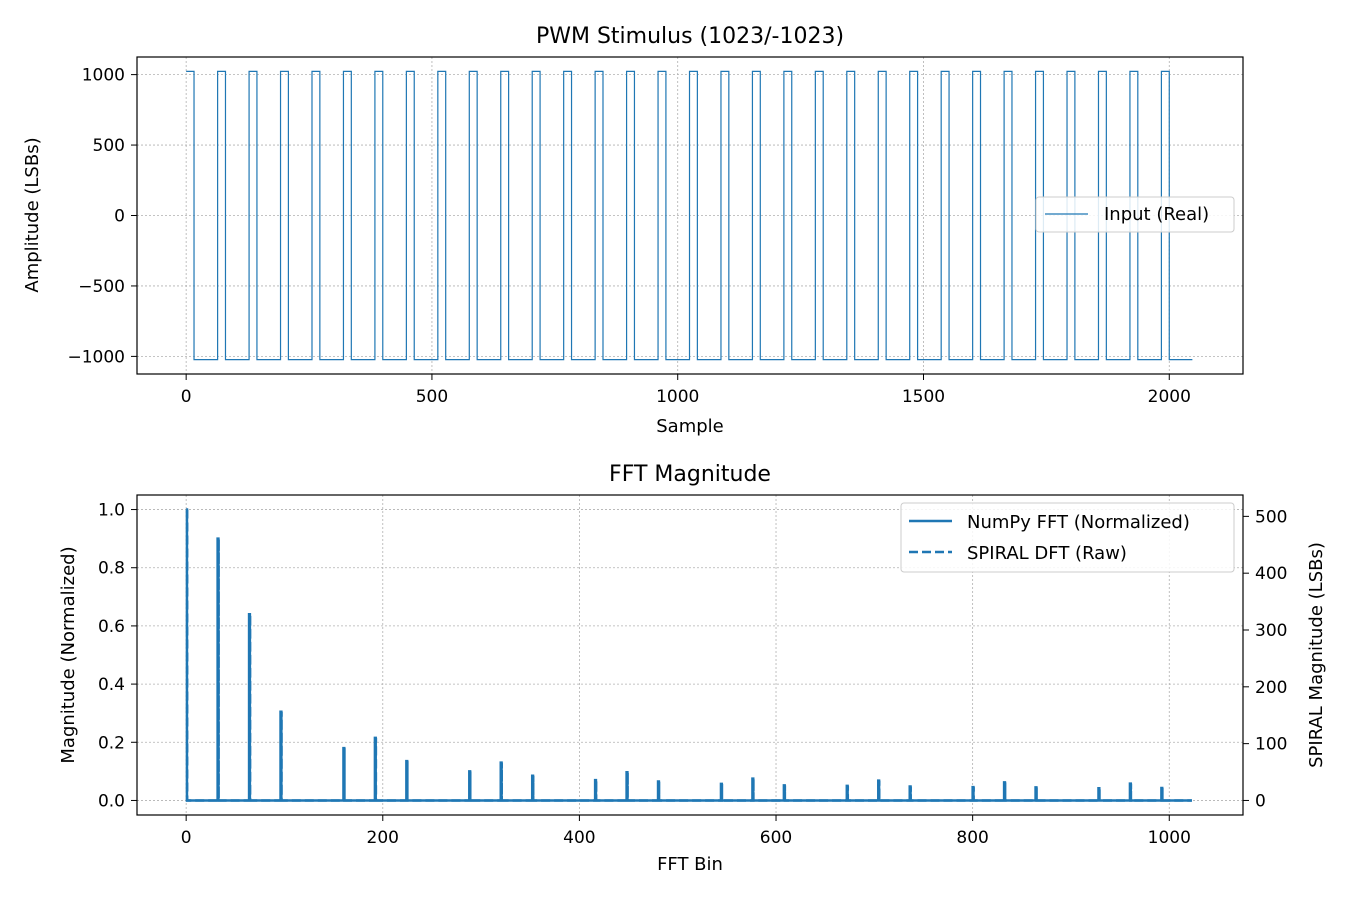 Image resolution: width=1350 pixels, height=900 pixels. I want to click on fft-x-tick-label: 600, so click(776, 838).